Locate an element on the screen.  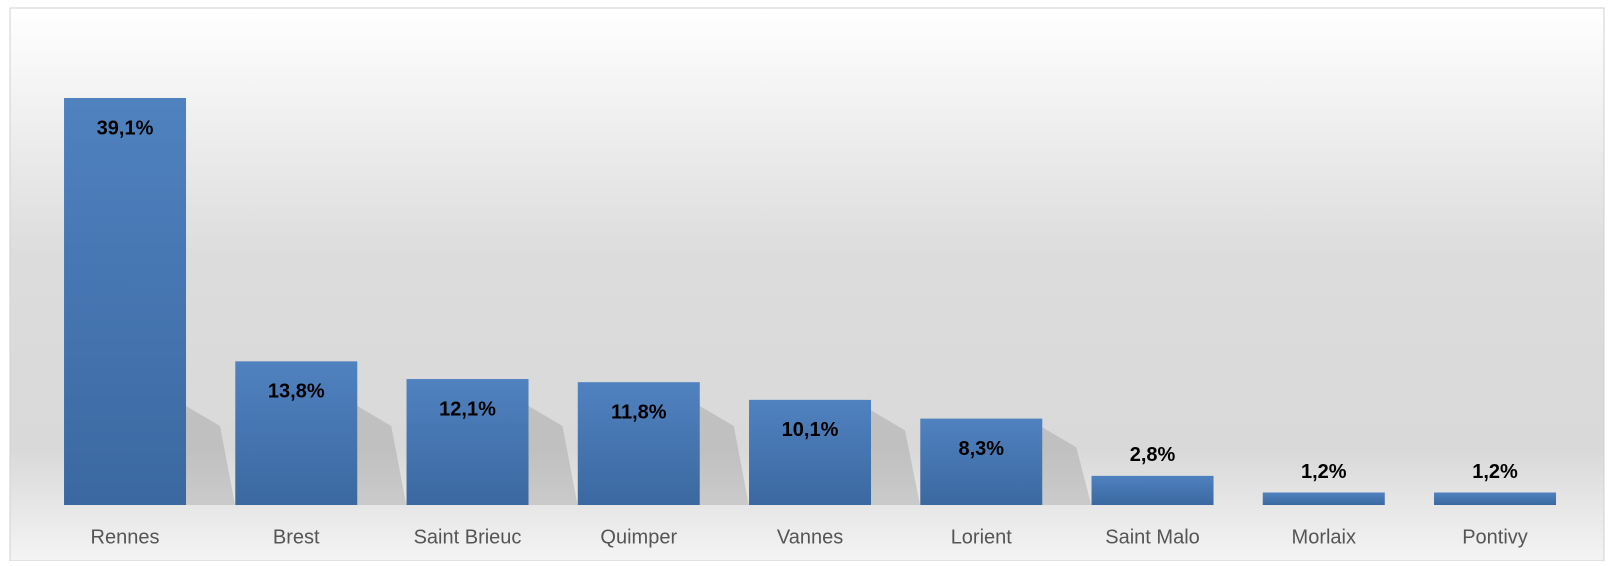
x-tick-label: Quimper is located at coordinates (638, 537).